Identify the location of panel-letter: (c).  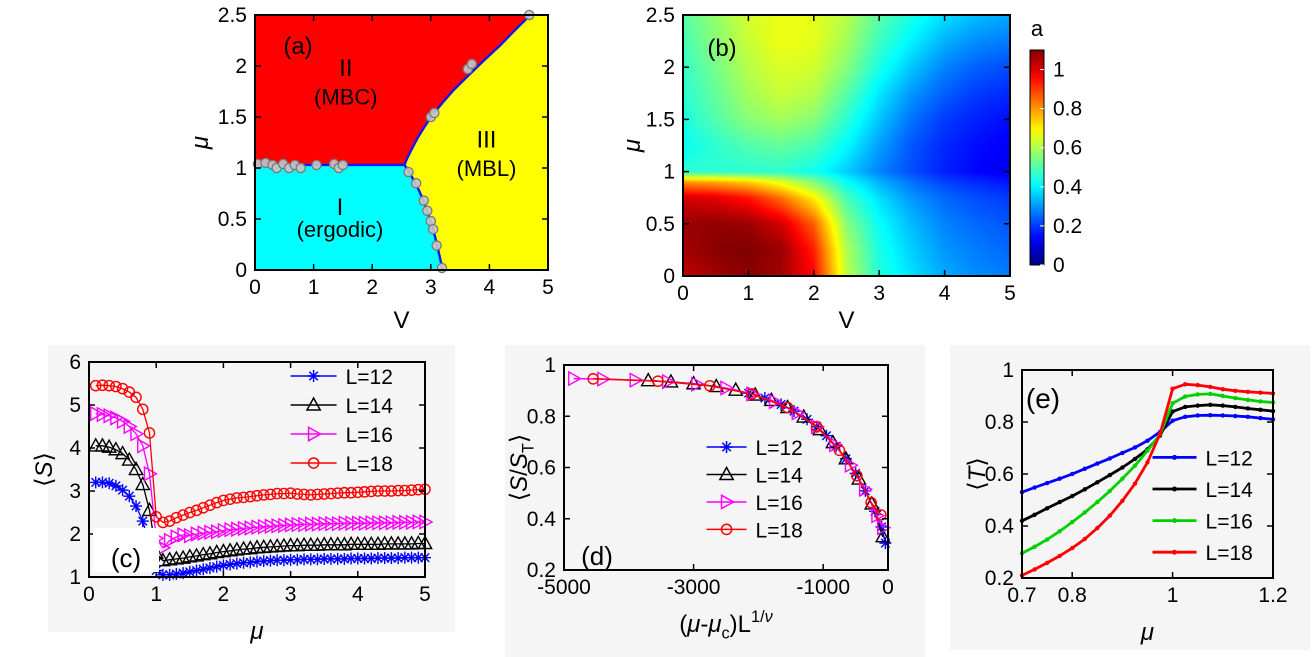
(126, 558).